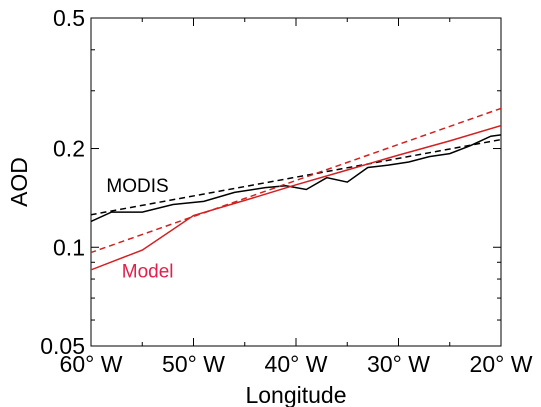 This screenshot has width=541, height=407. What do you see at coordinates (139, 229) in the screenshot?
I see `annotation-layer: MODIS Model` at bounding box center [139, 229].